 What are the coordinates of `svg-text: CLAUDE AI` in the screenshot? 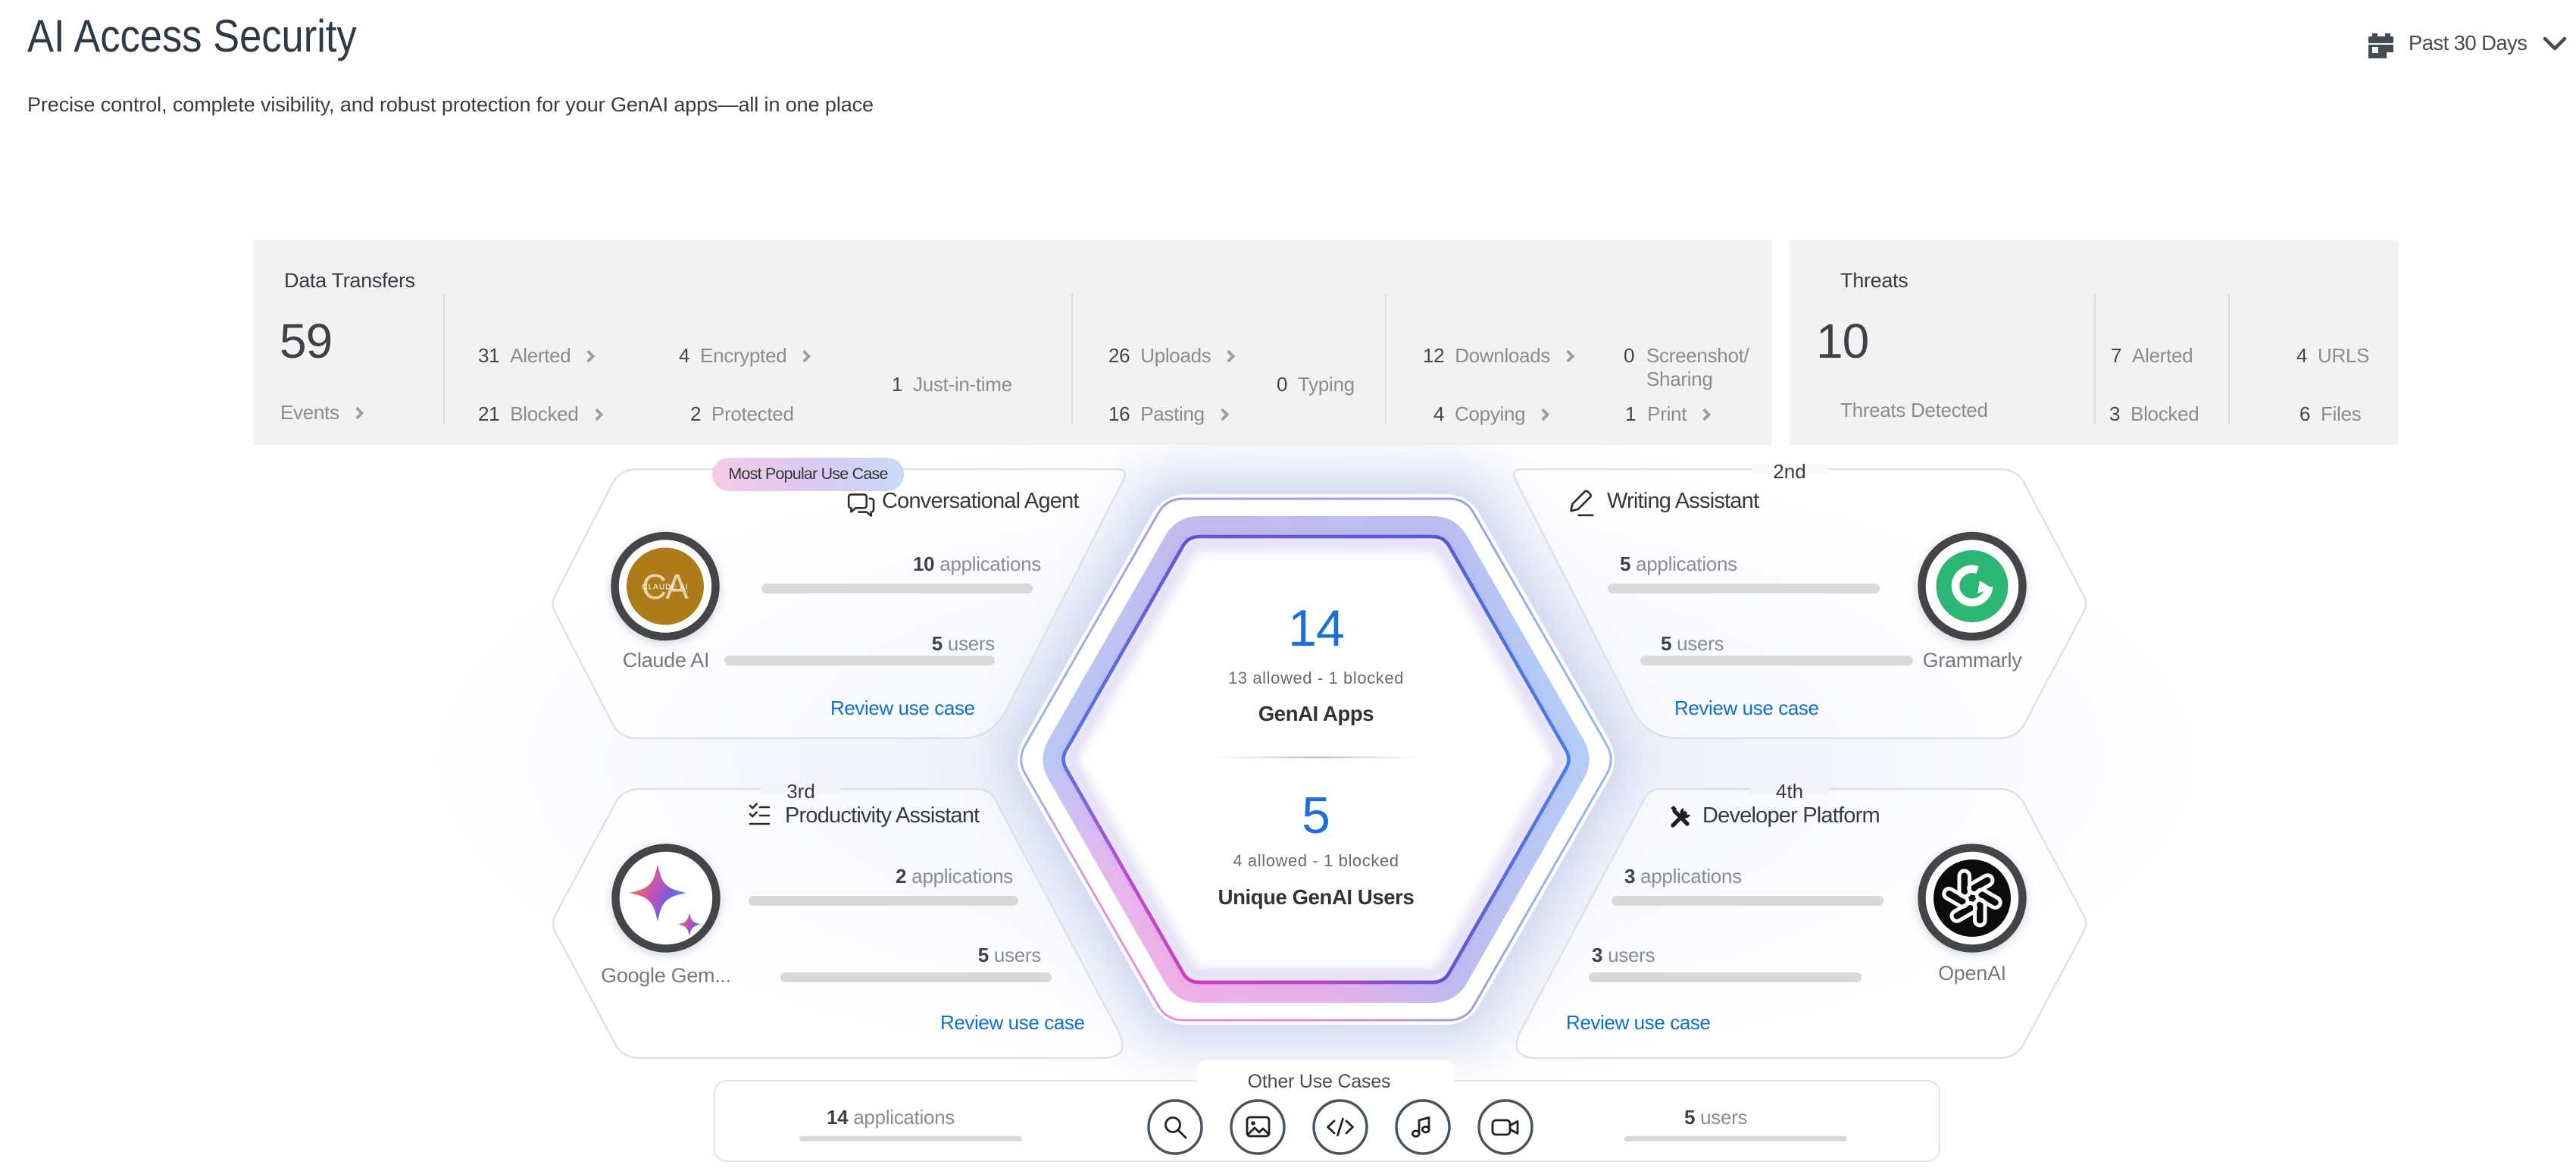 It's located at (665, 588).